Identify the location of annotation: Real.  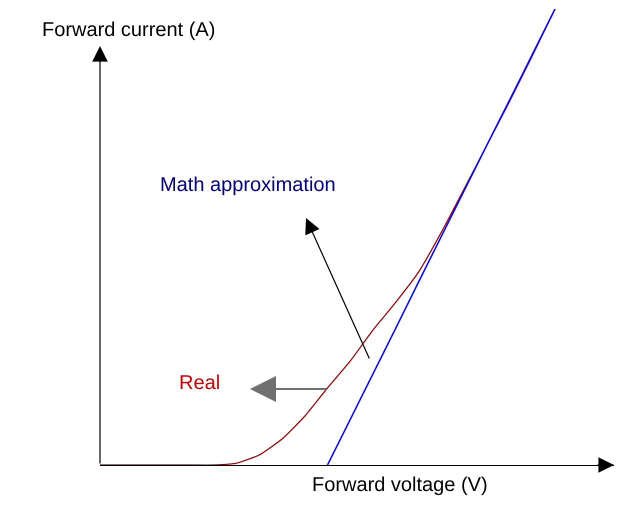
(199, 383).